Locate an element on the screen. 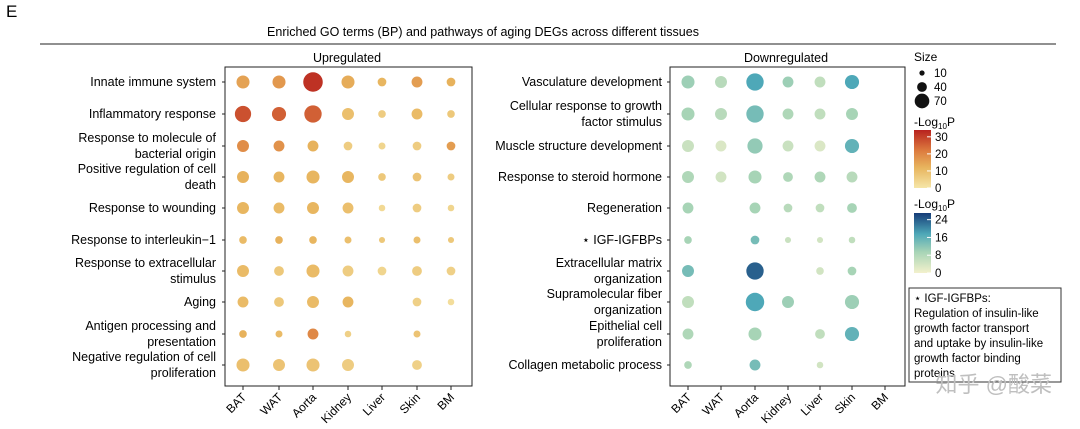  row-label-line: ⋆ IGF-IGFBPs is located at coordinates (622, 240).